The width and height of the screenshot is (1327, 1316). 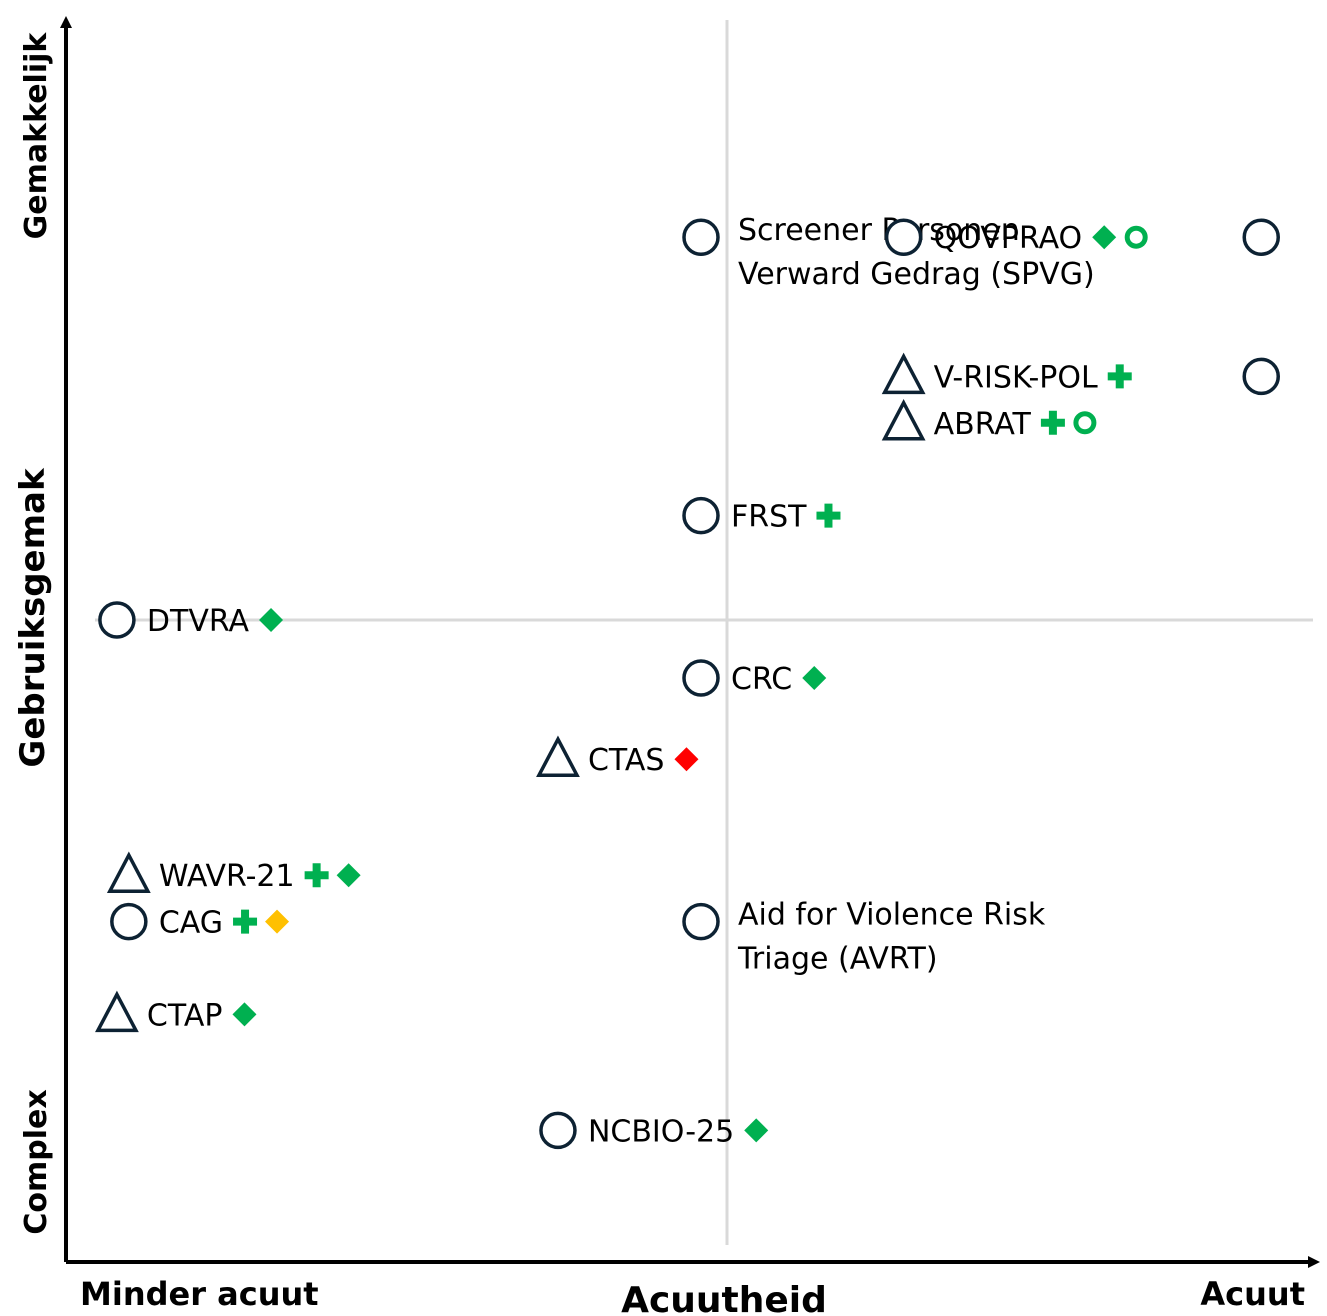 I want to click on x-axis-high-label: Acuut, so click(x=1252, y=1294).